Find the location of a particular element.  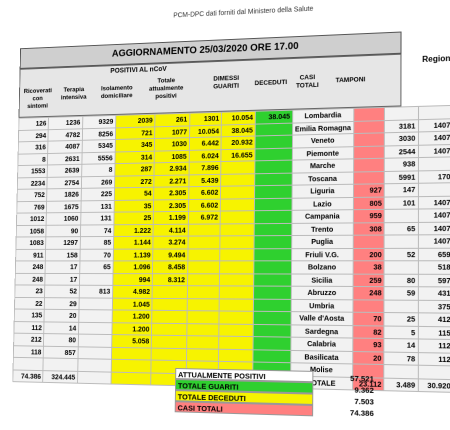

table-cell: 659 is located at coordinates (434, 254).